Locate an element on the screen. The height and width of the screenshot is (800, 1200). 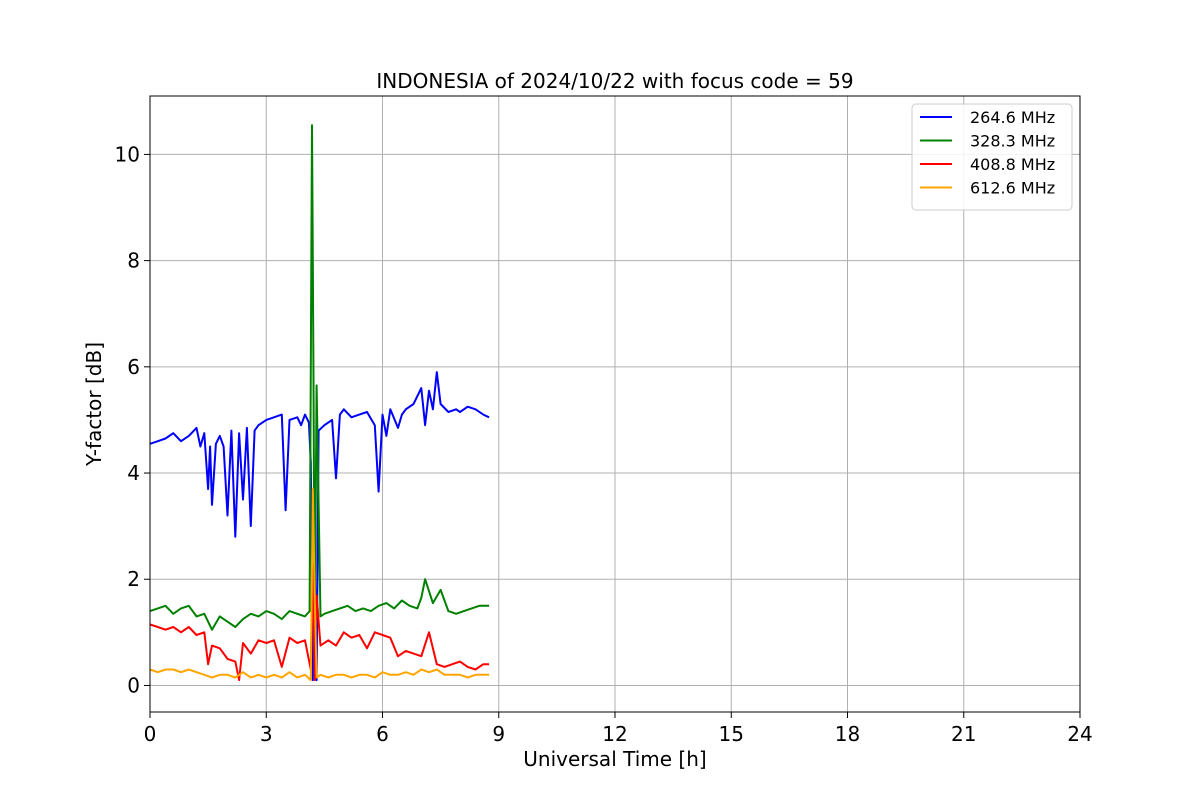
x-axis-label: Universal Time [h] is located at coordinates (614, 759).